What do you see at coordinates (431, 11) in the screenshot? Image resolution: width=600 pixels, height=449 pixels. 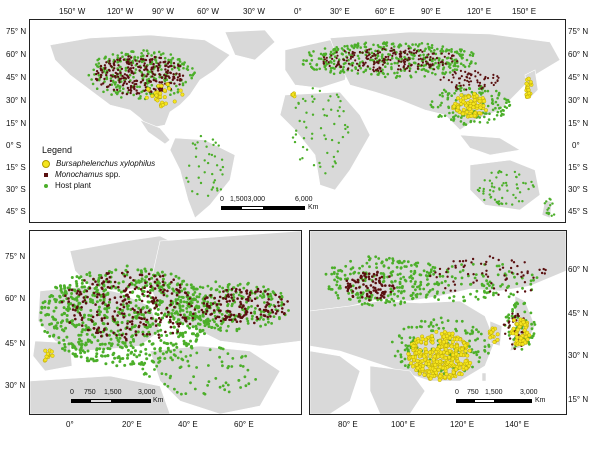 I see `lon-label: 90° E` at bounding box center [431, 11].